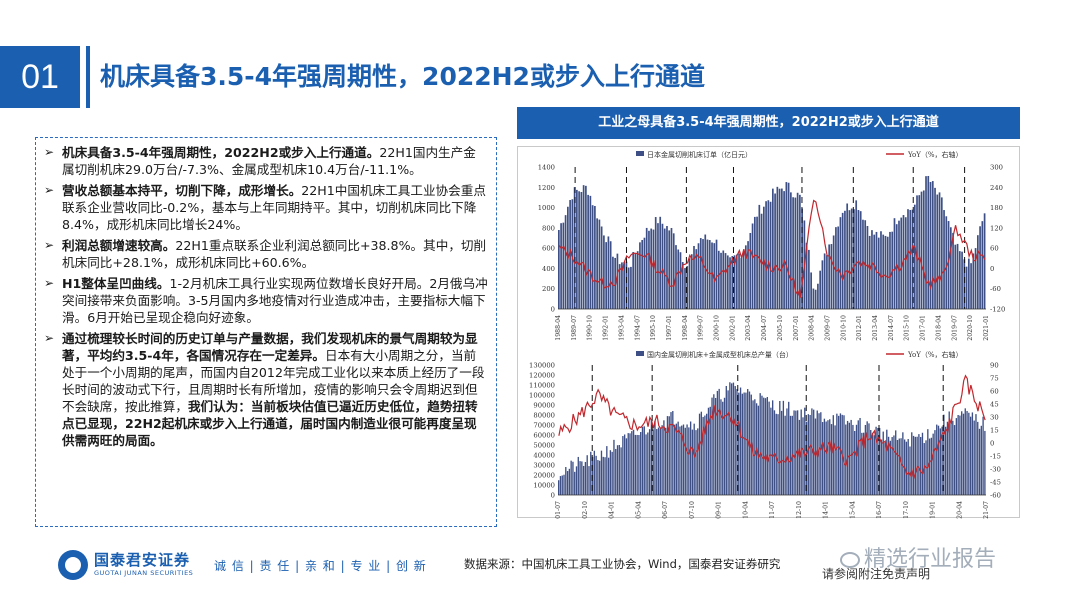 The image size is (1080, 607). I want to click on y-right-tick-label: 120, so click(996, 228).